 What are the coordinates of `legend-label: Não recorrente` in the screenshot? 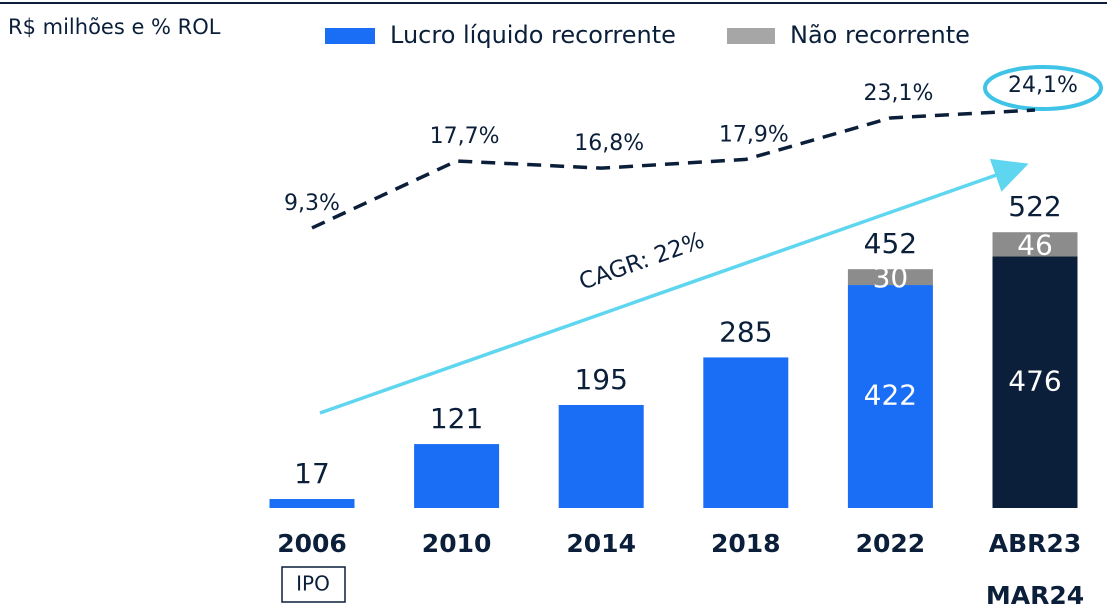 It's located at (880, 35).